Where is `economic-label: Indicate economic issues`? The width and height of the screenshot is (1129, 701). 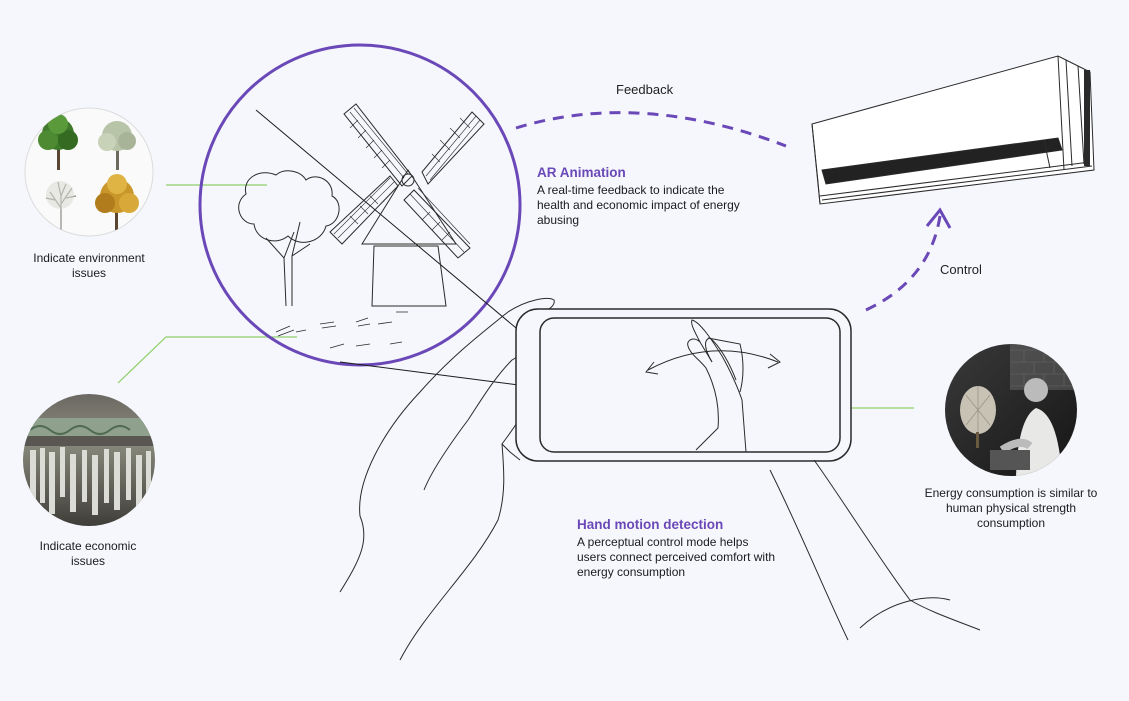 economic-label: Indicate economic issues is located at coordinates (88, 553).